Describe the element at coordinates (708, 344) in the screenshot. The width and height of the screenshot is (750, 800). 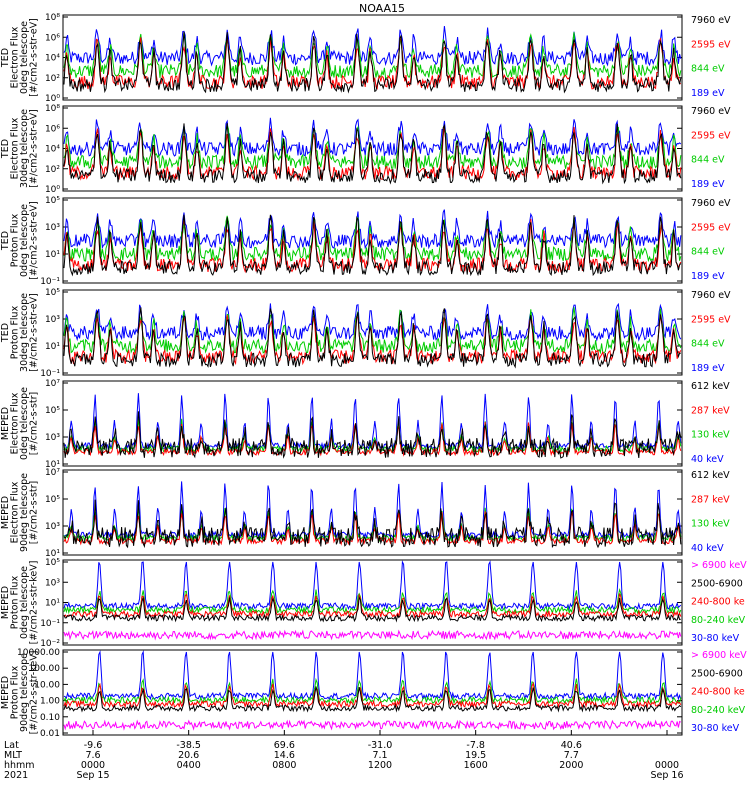
I see `legend-entry: 844 eV` at that location.